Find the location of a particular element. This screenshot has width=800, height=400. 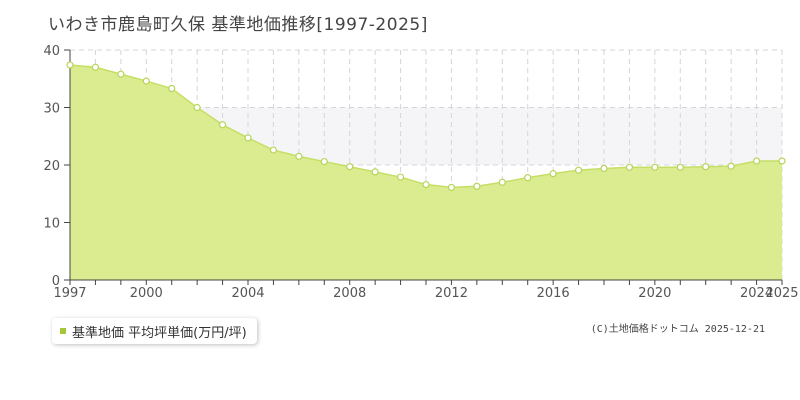

legend: 基準地価 平均坪単価(万円/坪) is located at coordinates (154, 331).